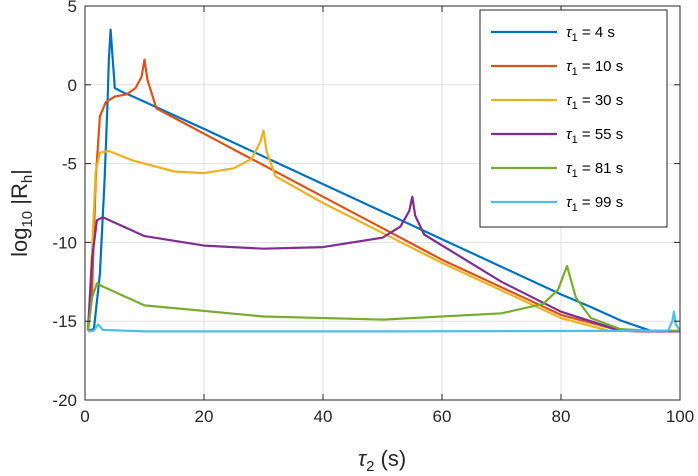 This screenshot has height=476, width=698. What do you see at coordinates (594, 102) in the screenshot?
I see `legend-entry: τ1 = 30 s` at bounding box center [594, 102].